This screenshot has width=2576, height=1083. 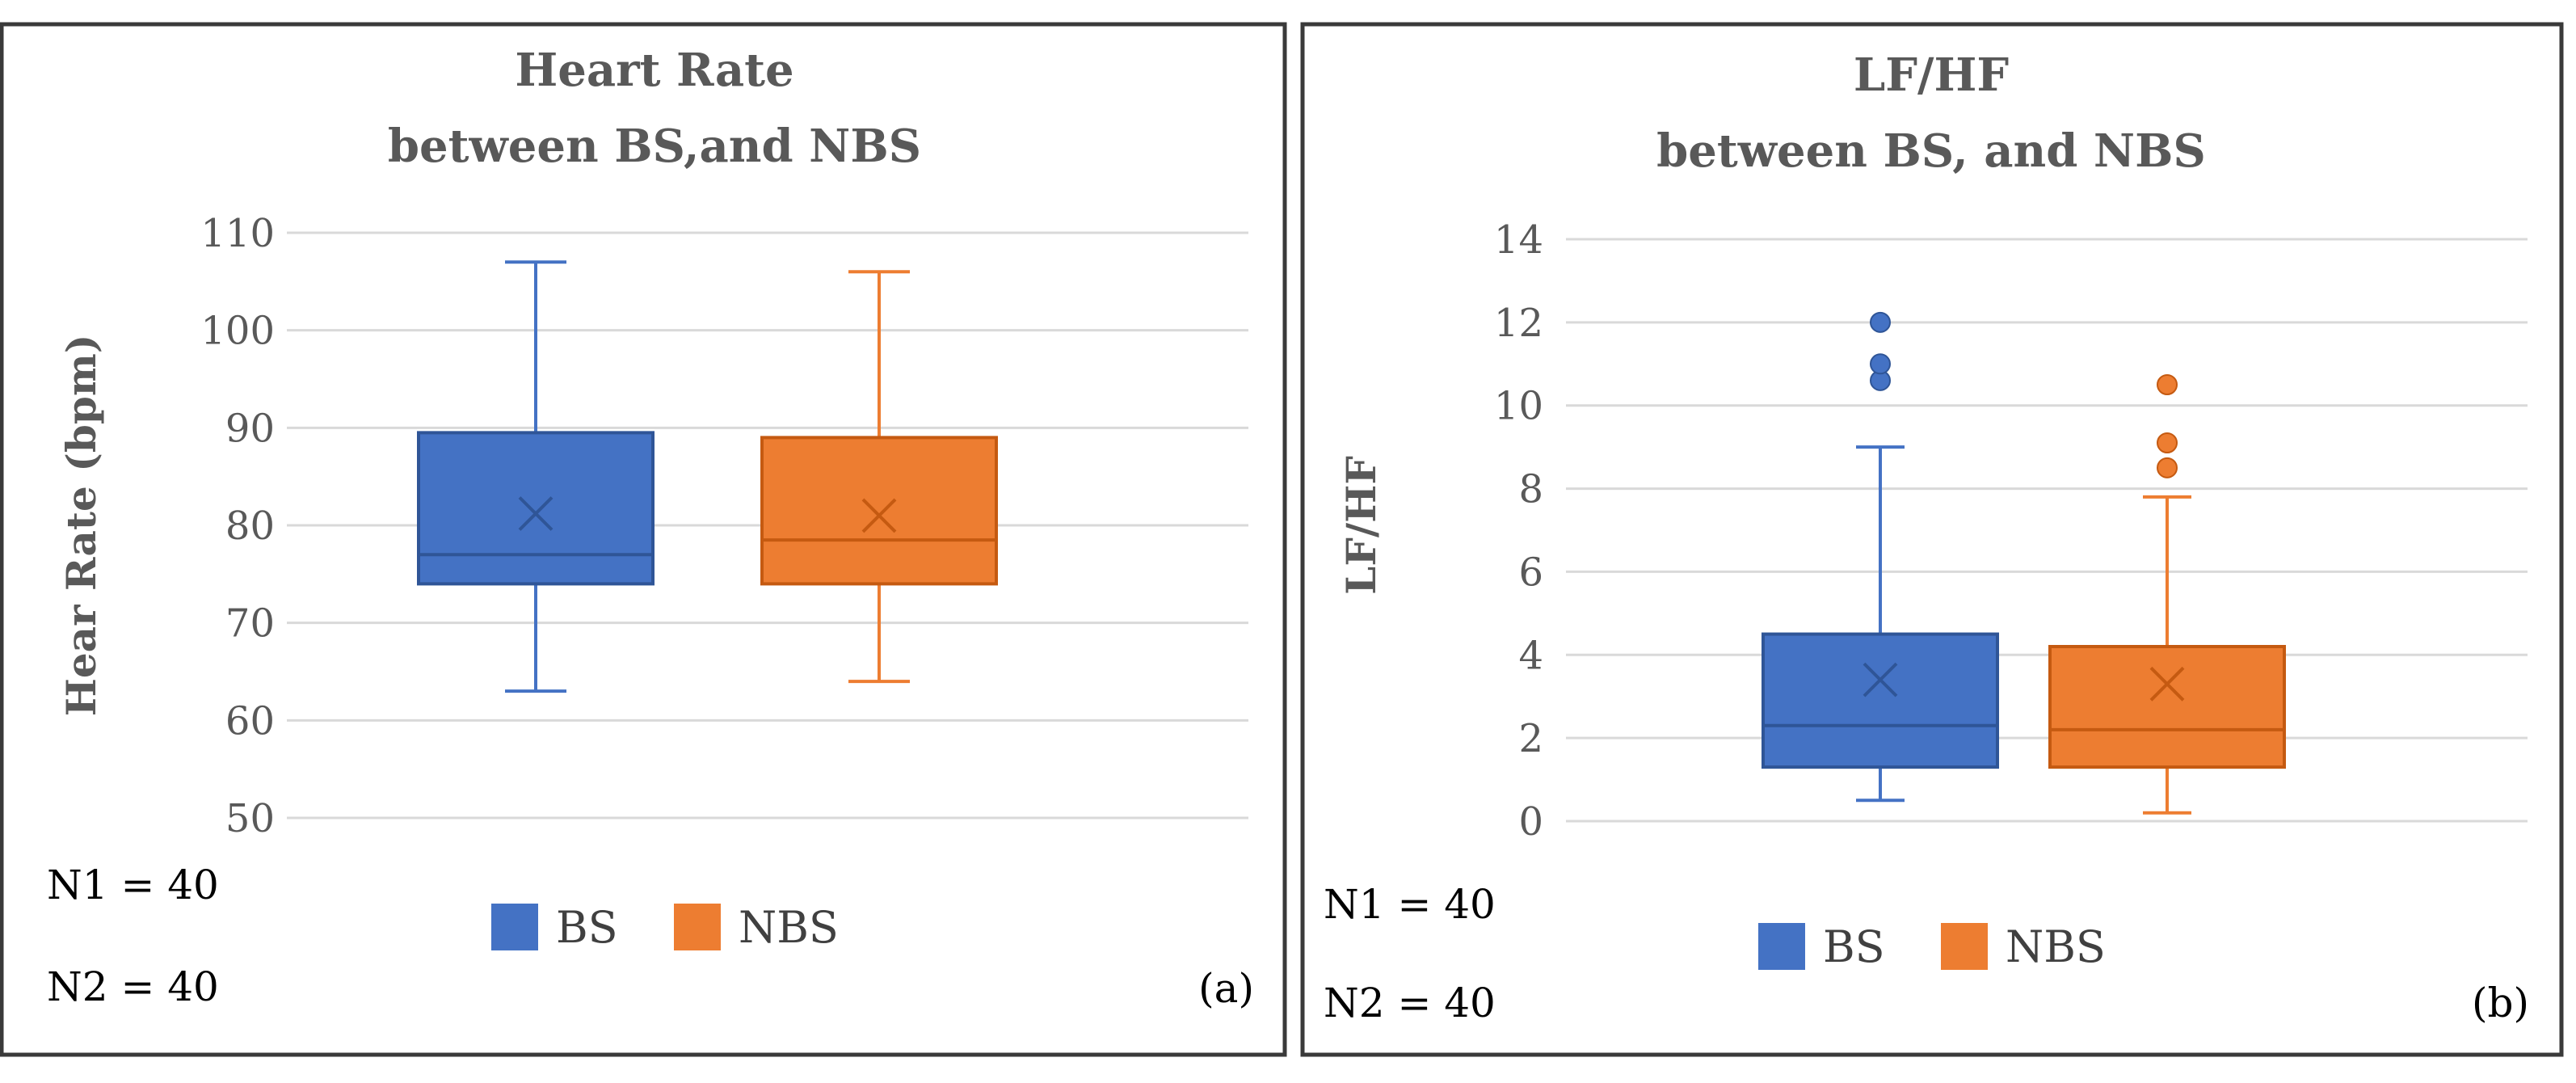 I want to click on y-tick-label: 4, so click(x=1530, y=655).